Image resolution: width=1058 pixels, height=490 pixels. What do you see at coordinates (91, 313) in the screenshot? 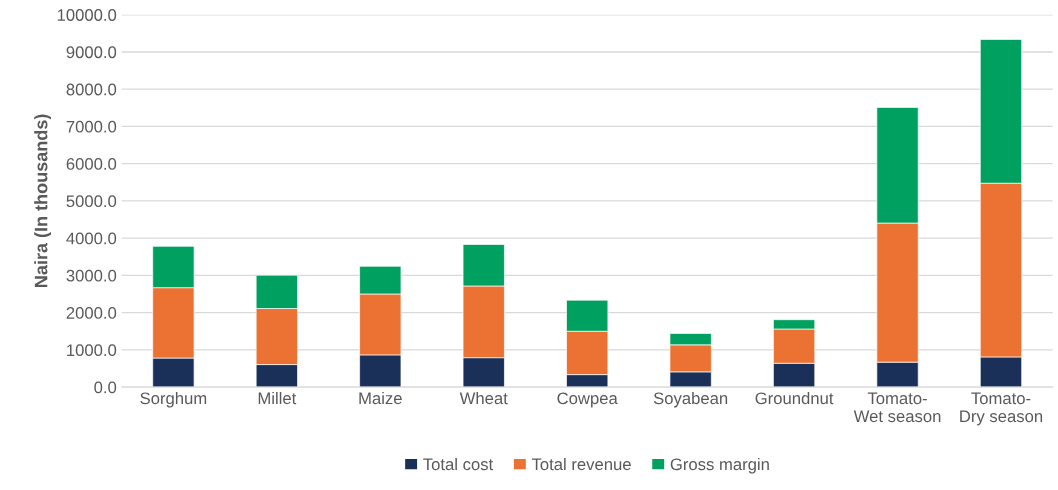
I see `y-tick-label: 2000.0` at bounding box center [91, 313].